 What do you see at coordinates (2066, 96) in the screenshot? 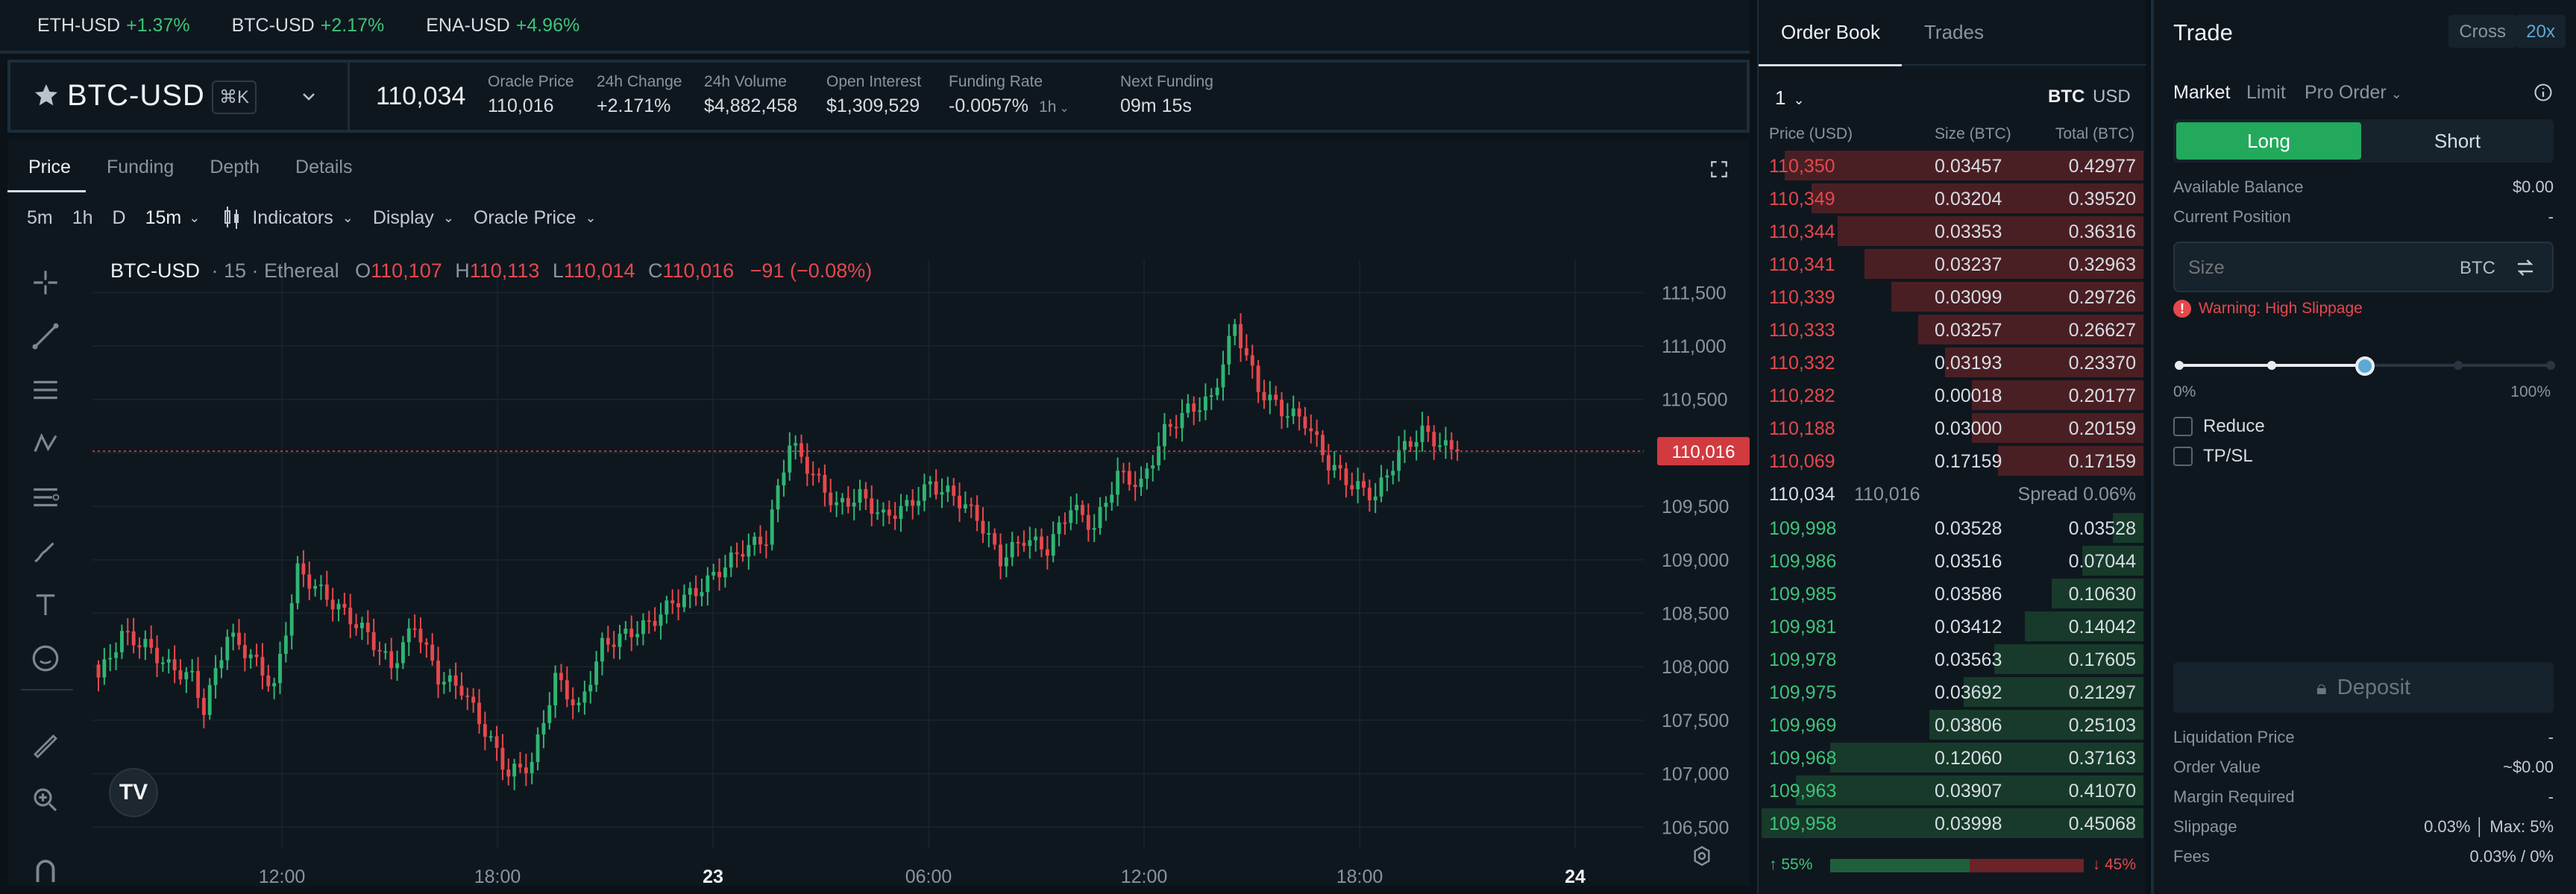
I see `unit-btc: BTC` at bounding box center [2066, 96].